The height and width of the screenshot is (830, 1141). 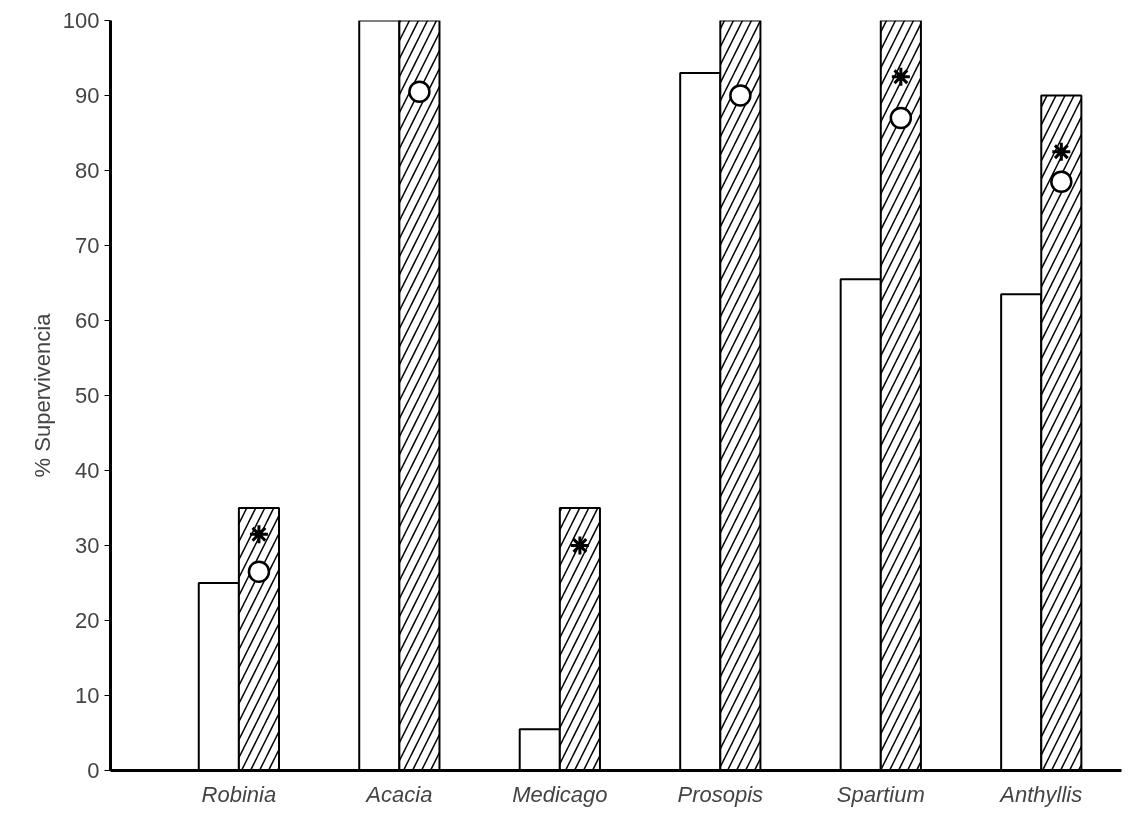 I want to click on y-tick-label: 0, so click(x=93, y=770).